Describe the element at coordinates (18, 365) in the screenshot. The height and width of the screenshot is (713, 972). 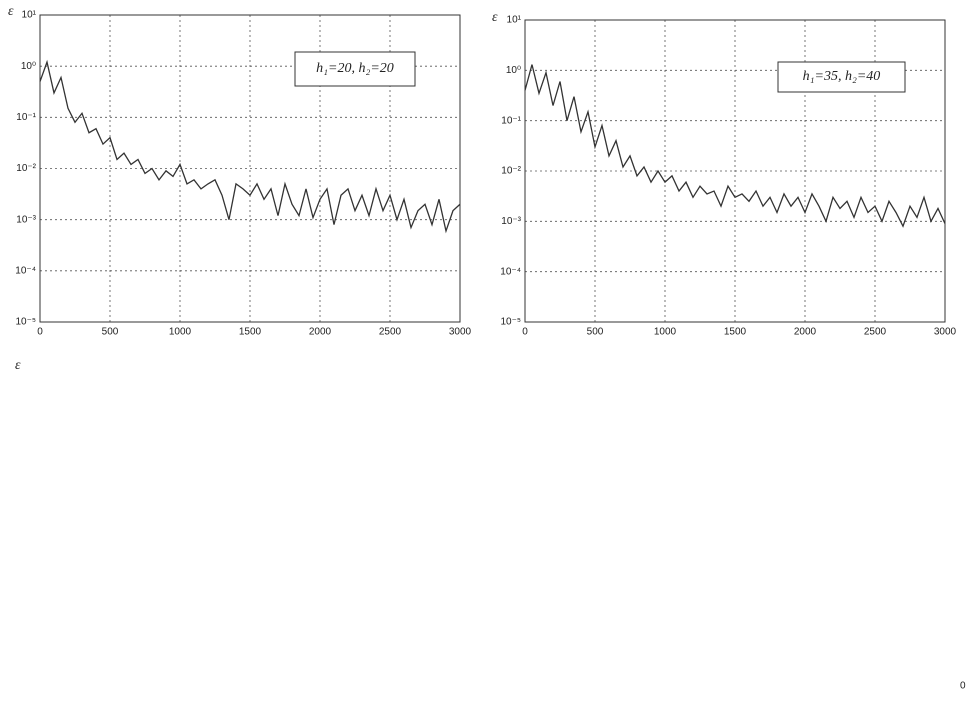
I see `stray-label: ε` at that location.